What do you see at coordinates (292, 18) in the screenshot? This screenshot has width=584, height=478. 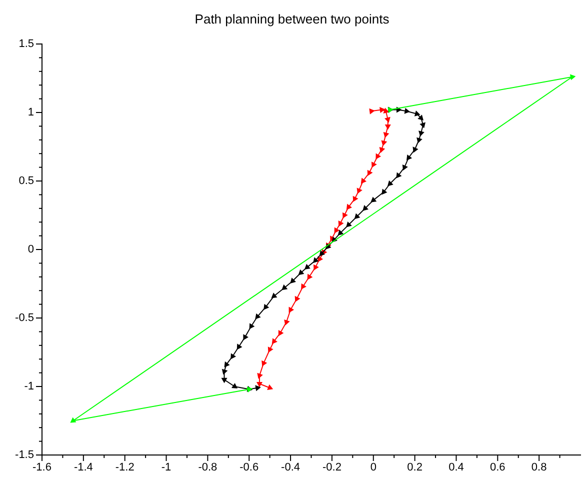 I see `chart-title: Path planning between two points` at bounding box center [292, 18].